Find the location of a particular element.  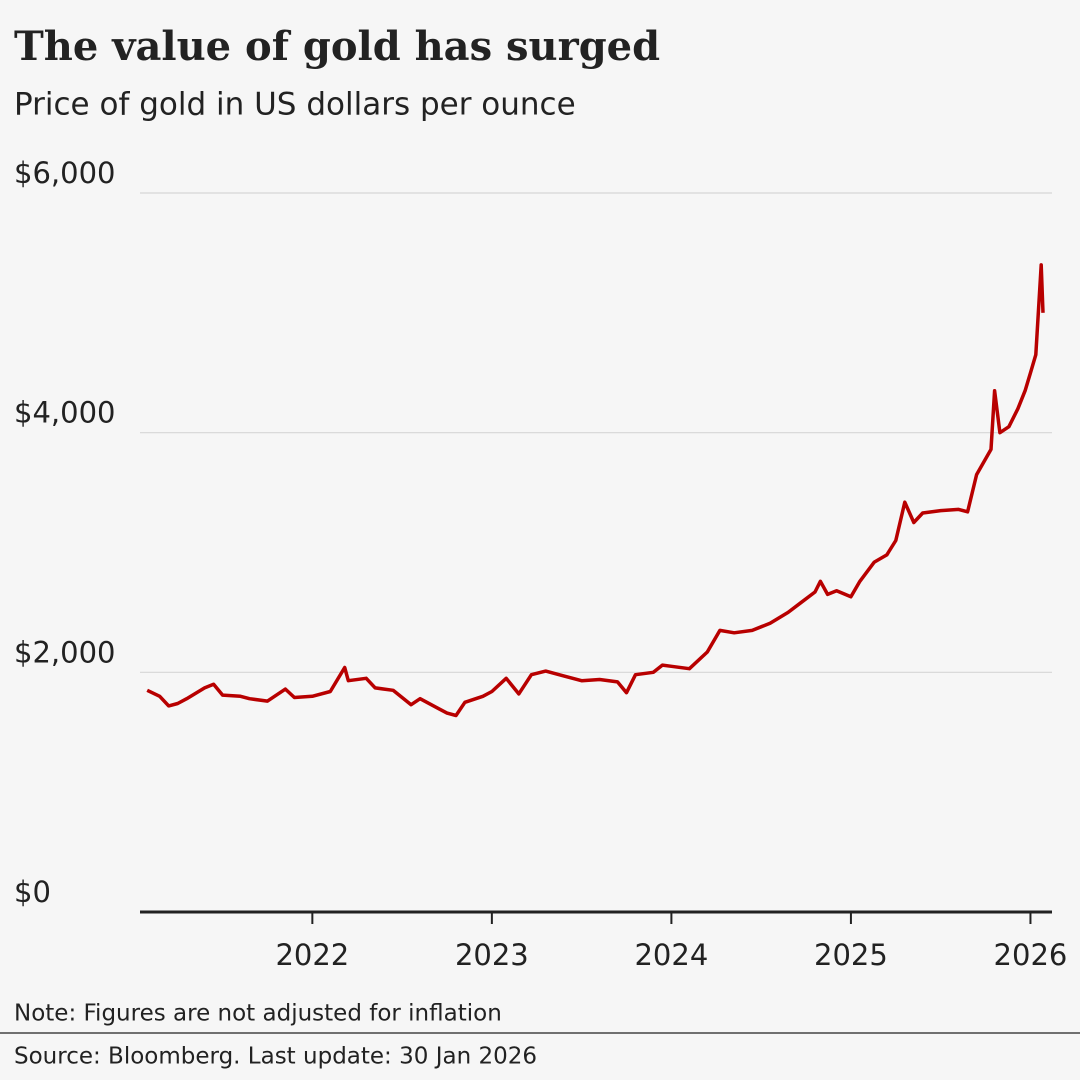

chart-subtitle: Price of gold in US dollars per ounce is located at coordinates (295, 105).